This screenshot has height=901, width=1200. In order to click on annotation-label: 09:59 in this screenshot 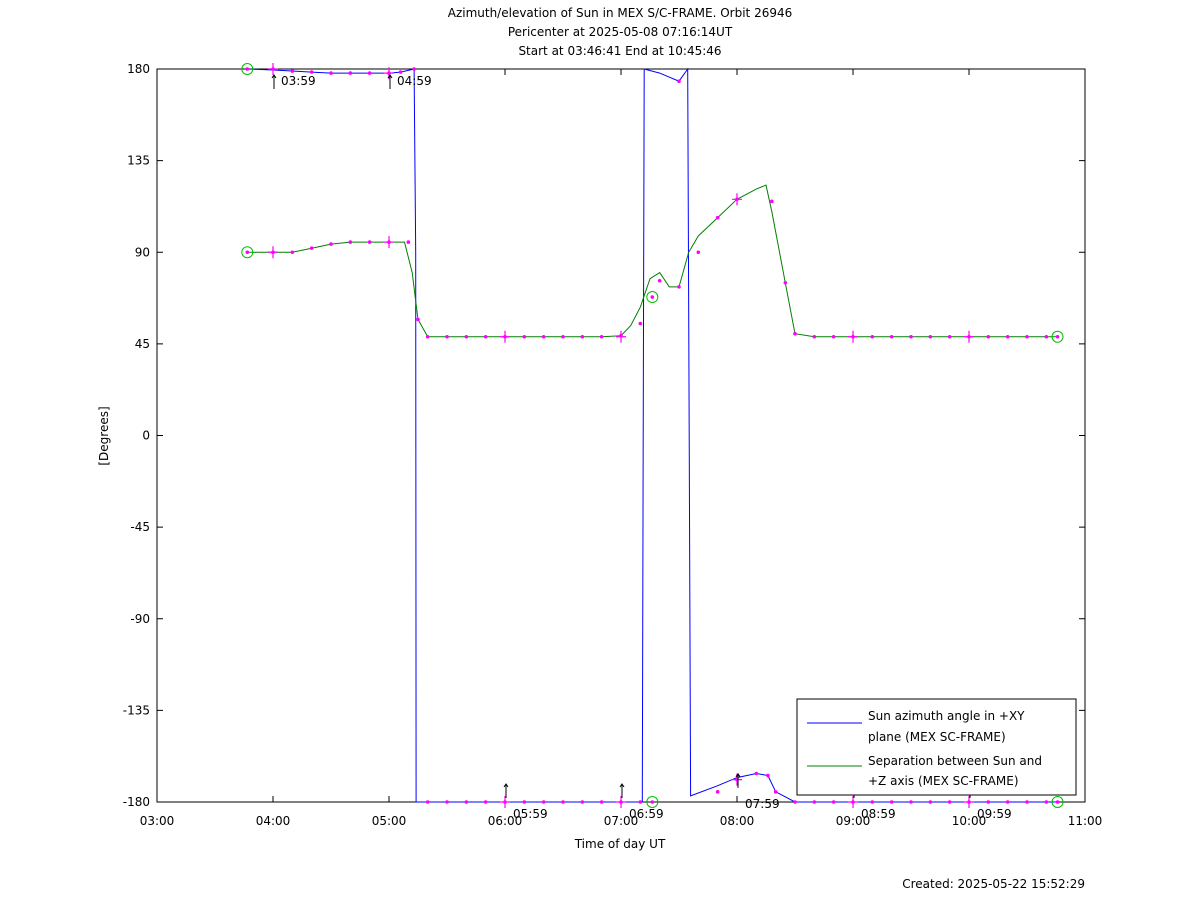, I will do `click(994, 814)`.